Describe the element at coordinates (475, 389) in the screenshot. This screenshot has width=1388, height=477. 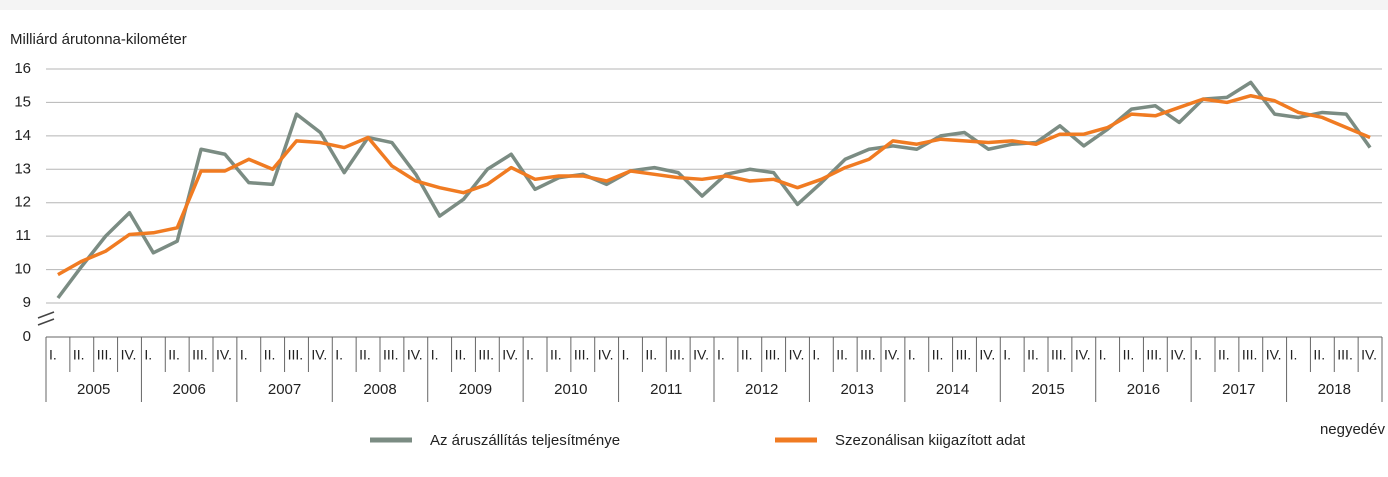
I see `year-label: 2009` at that location.